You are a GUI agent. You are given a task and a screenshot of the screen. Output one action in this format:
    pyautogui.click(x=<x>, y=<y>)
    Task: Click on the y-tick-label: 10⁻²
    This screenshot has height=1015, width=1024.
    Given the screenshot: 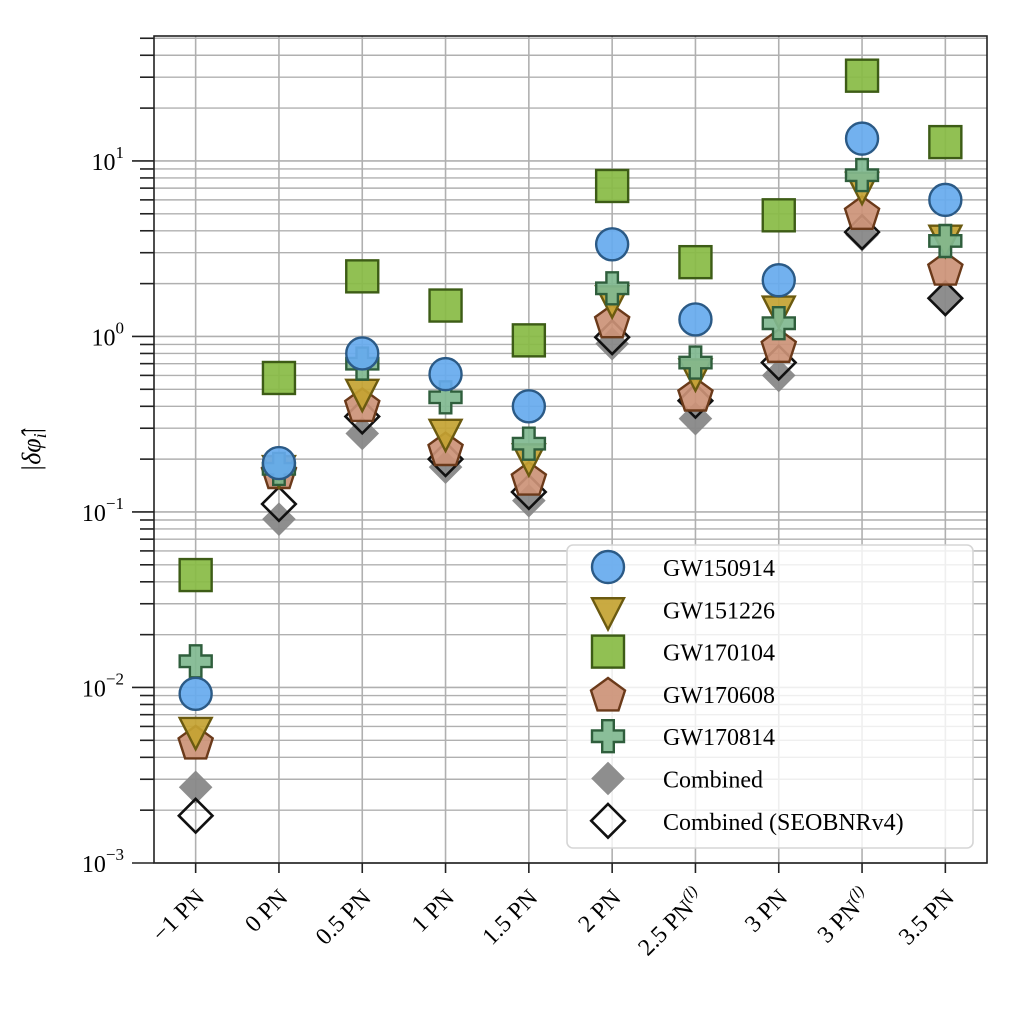 What is the action you would take?
    pyautogui.click(x=103, y=685)
    